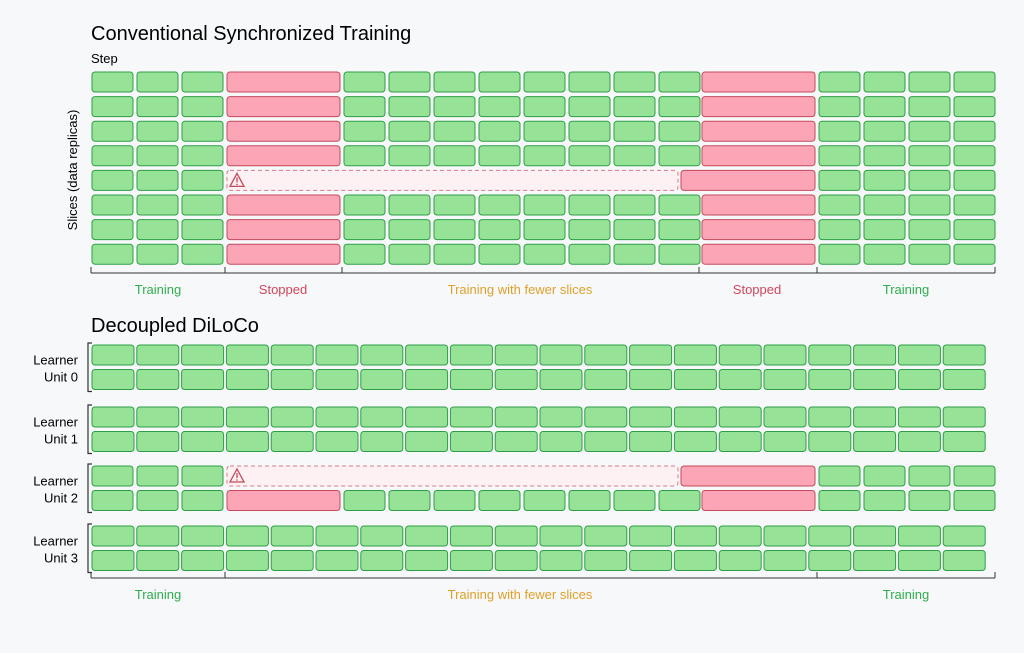 This screenshot has width=1024, height=653. Describe the element at coordinates (61, 497) in the screenshot. I see `learner-unit-id: Unit 2` at that location.